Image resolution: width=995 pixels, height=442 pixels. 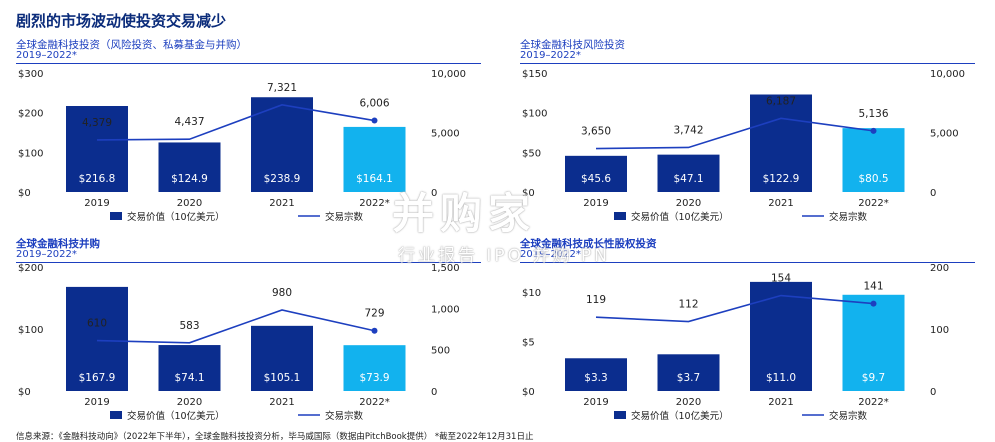 What do you see at coordinates (588, 244) in the screenshot?
I see `chart-title: 全球金融科技成长性股权投资` at bounding box center [588, 244].